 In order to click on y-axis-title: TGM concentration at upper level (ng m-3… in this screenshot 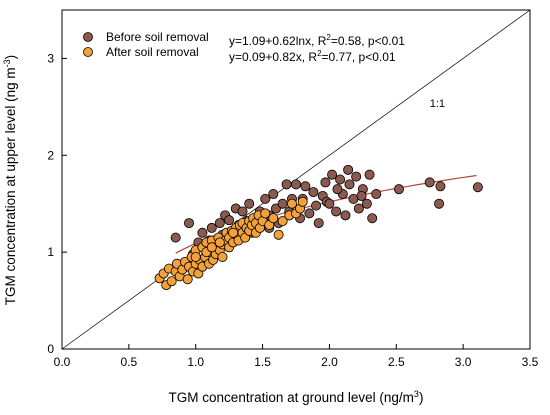, I will do `click(10, 180)`.